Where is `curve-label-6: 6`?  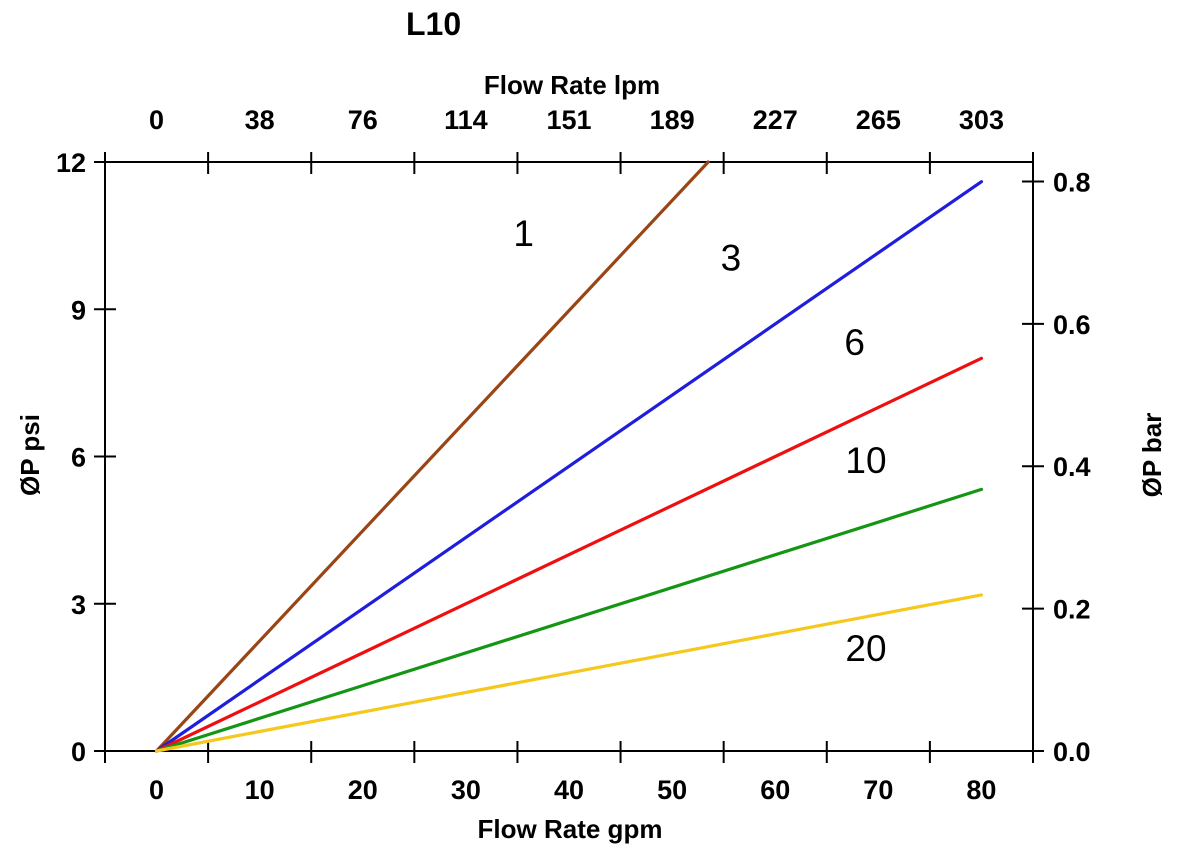
curve-label-6: 6 is located at coordinates (854, 342).